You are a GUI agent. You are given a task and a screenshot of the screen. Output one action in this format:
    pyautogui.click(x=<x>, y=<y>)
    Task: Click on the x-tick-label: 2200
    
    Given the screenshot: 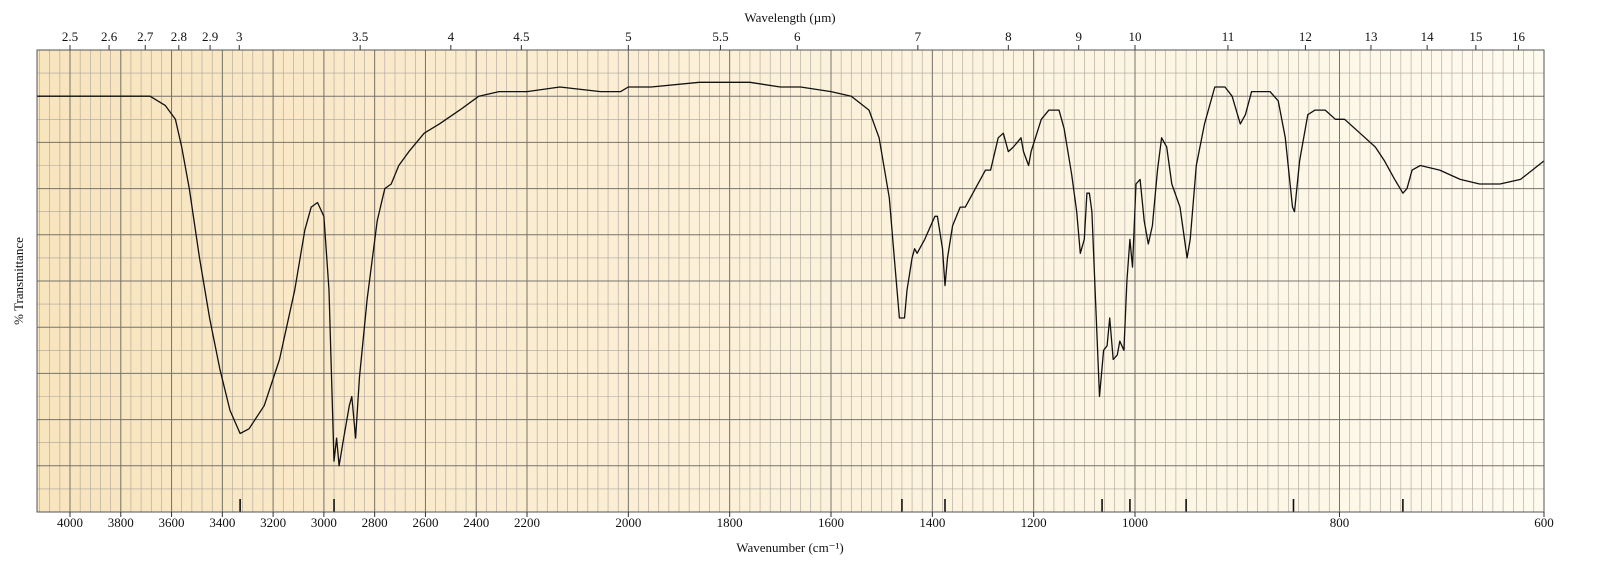 What is the action you would take?
    pyautogui.click(x=527, y=522)
    